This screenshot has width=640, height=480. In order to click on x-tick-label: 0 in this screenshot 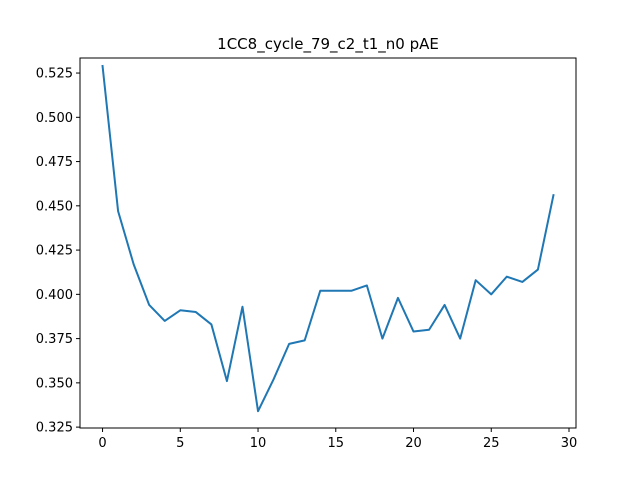, I will do `click(102, 443)`.